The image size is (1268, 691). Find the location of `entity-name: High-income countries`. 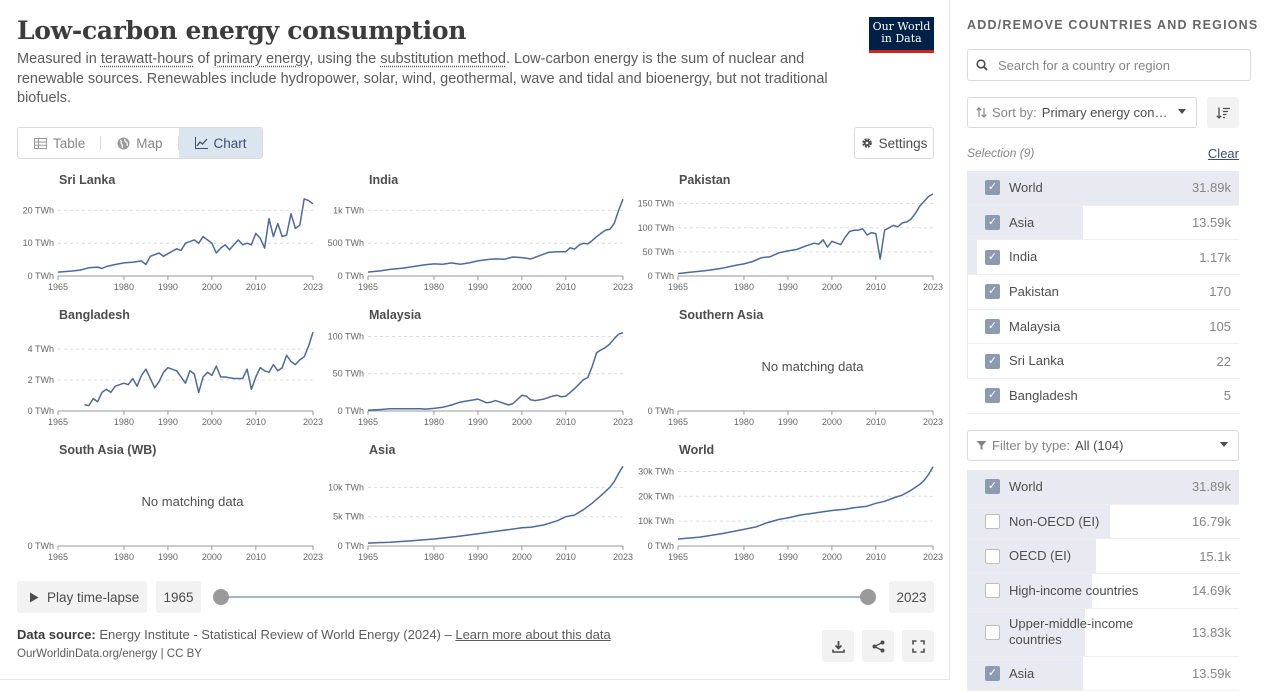

entity-name: High-income countries is located at coordinates (1094, 591).